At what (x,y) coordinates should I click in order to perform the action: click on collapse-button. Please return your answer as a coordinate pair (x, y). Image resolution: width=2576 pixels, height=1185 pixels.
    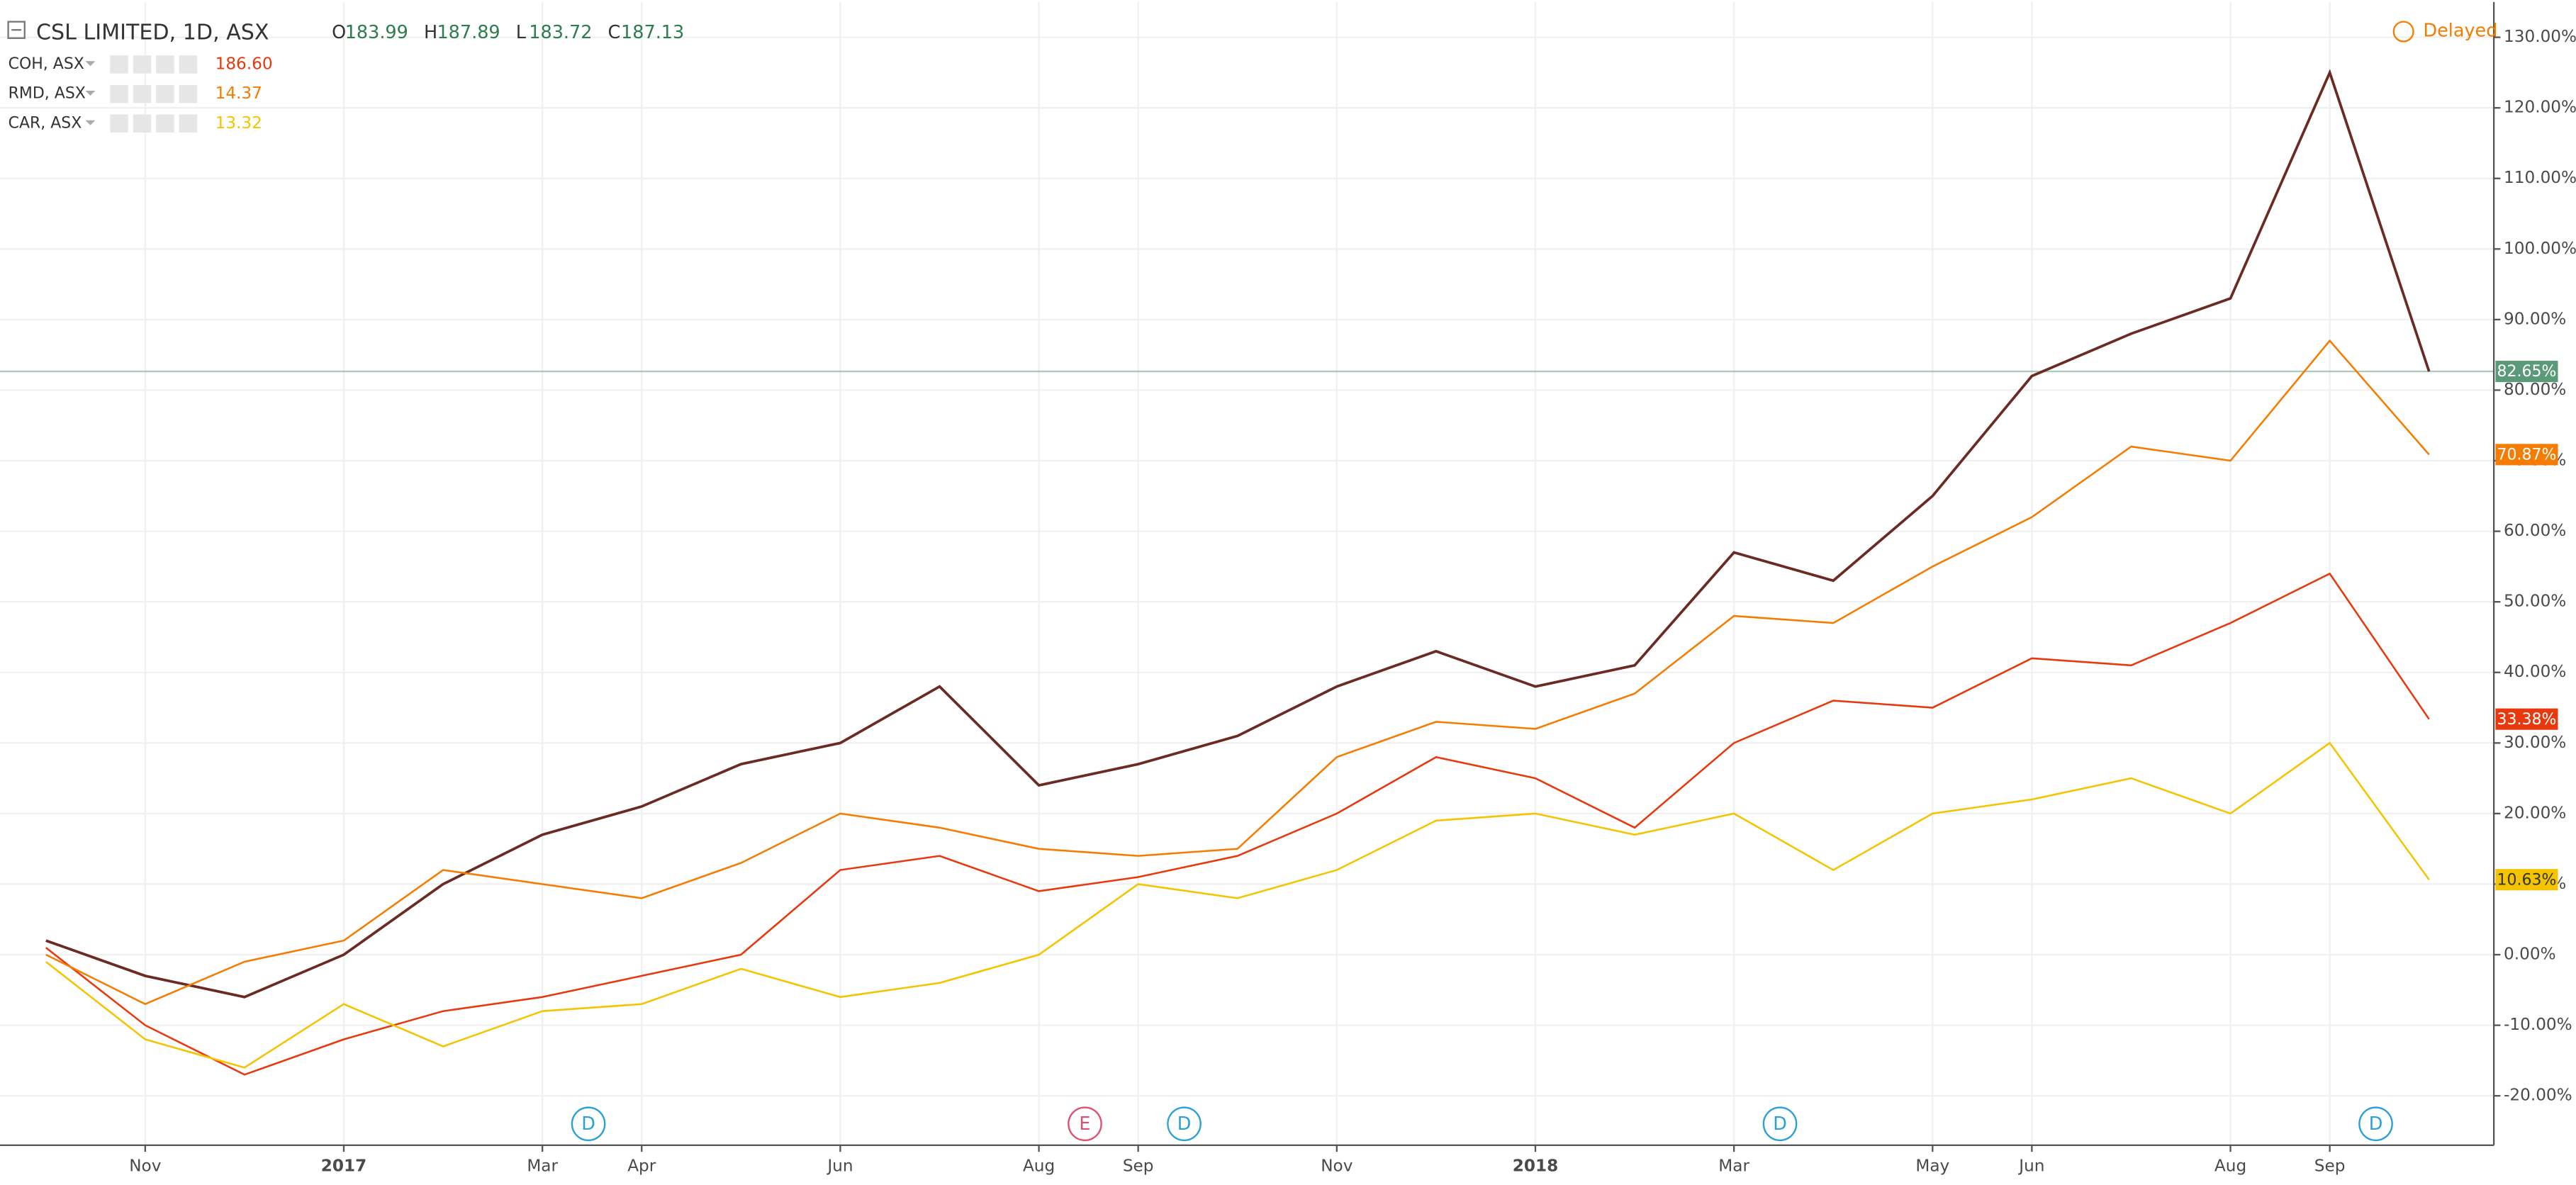
    Looking at the image, I should click on (16, 30).